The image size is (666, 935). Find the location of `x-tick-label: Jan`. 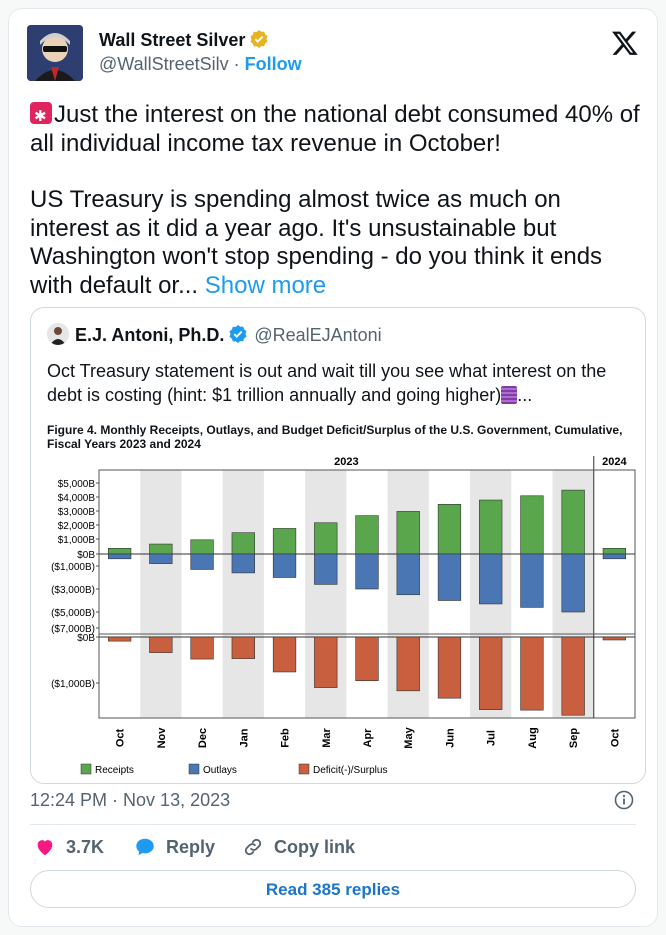

x-tick-label: Jan is located at coordinates (244, 737).